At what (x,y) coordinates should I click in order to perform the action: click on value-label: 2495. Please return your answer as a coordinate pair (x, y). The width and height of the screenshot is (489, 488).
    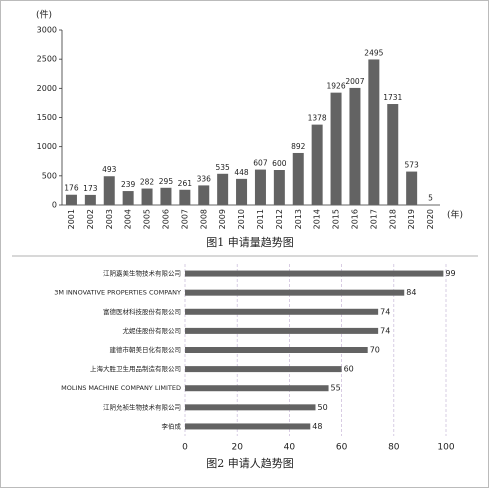
    Looking at the image, I should click on (373, 52).